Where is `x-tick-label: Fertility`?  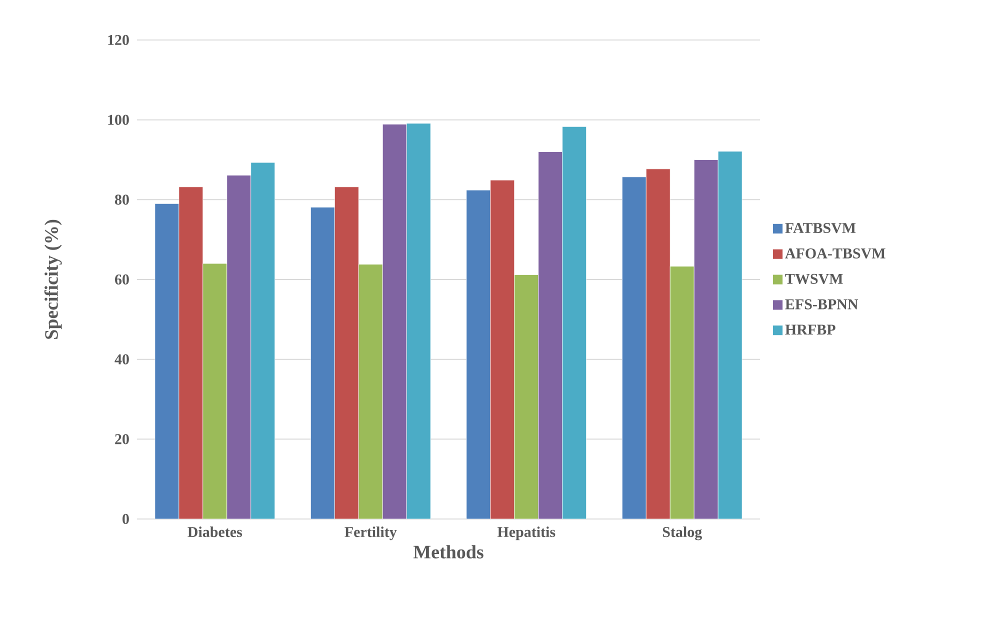
x-tick-label: Fertility is located at coordinates (370, 533).